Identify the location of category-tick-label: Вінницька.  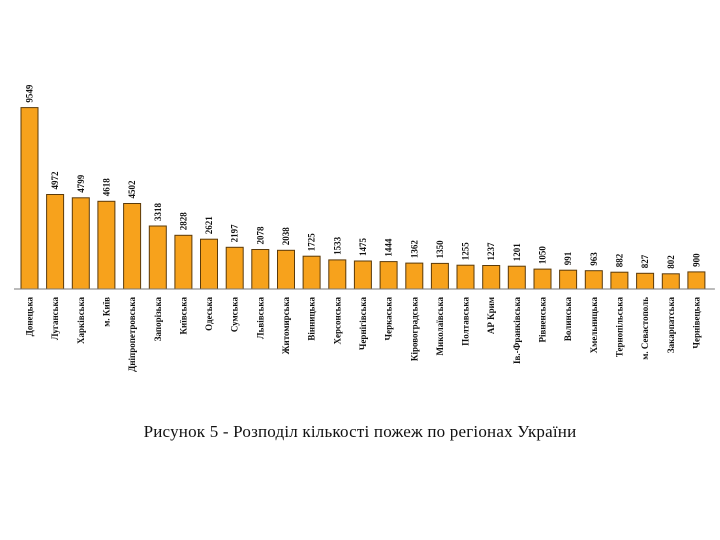
(312, 319).